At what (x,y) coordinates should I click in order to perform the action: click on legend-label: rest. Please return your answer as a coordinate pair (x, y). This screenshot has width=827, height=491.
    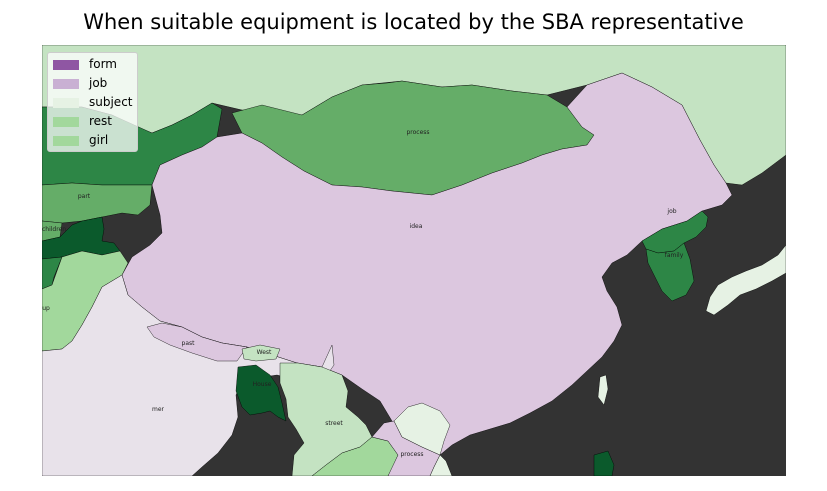
    Looking at the image, I should click on (101, 121).